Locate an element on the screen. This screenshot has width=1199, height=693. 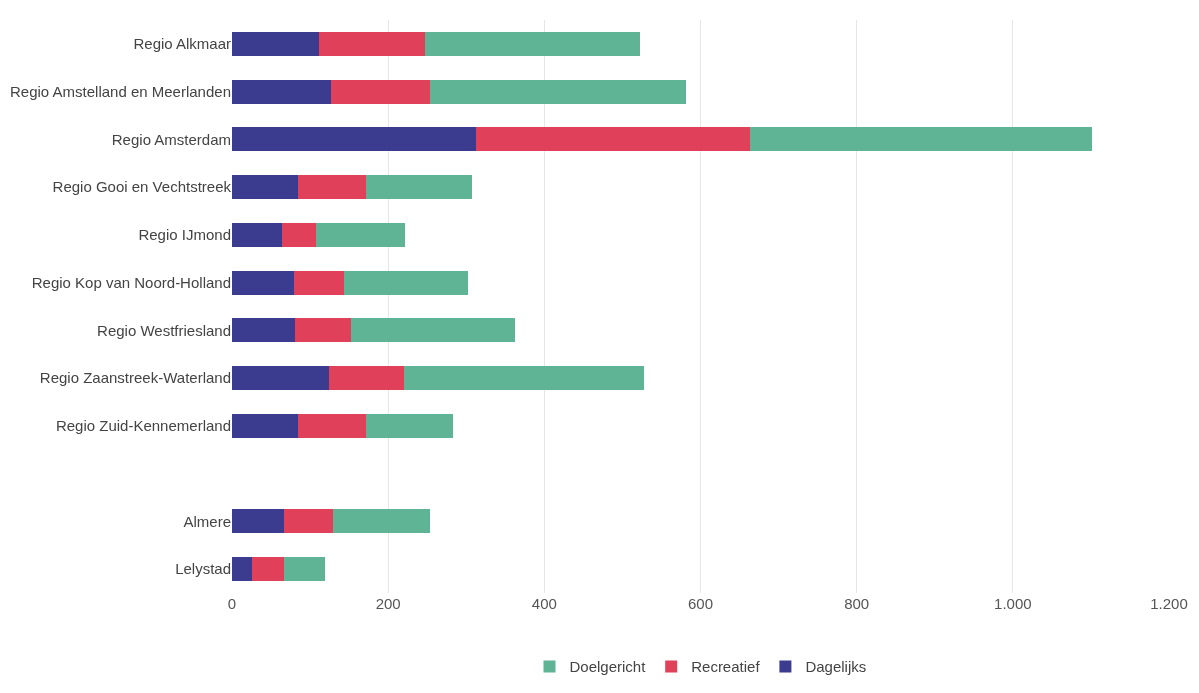
legend-label: Doelgericht is located at coordinates (608, 667).